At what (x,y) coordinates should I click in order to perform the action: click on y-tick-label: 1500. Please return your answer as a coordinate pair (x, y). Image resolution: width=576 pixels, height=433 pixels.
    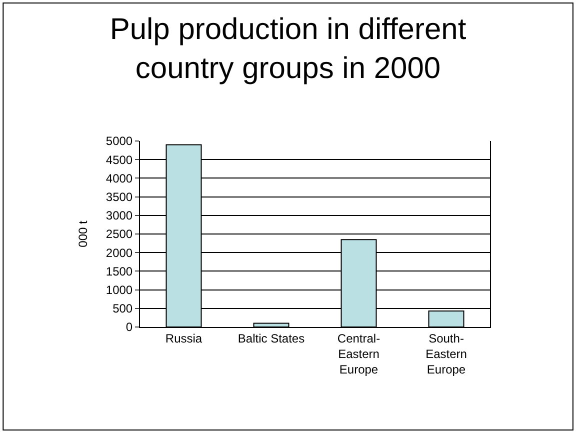
    Looking at the image, I should click on (119, 271).